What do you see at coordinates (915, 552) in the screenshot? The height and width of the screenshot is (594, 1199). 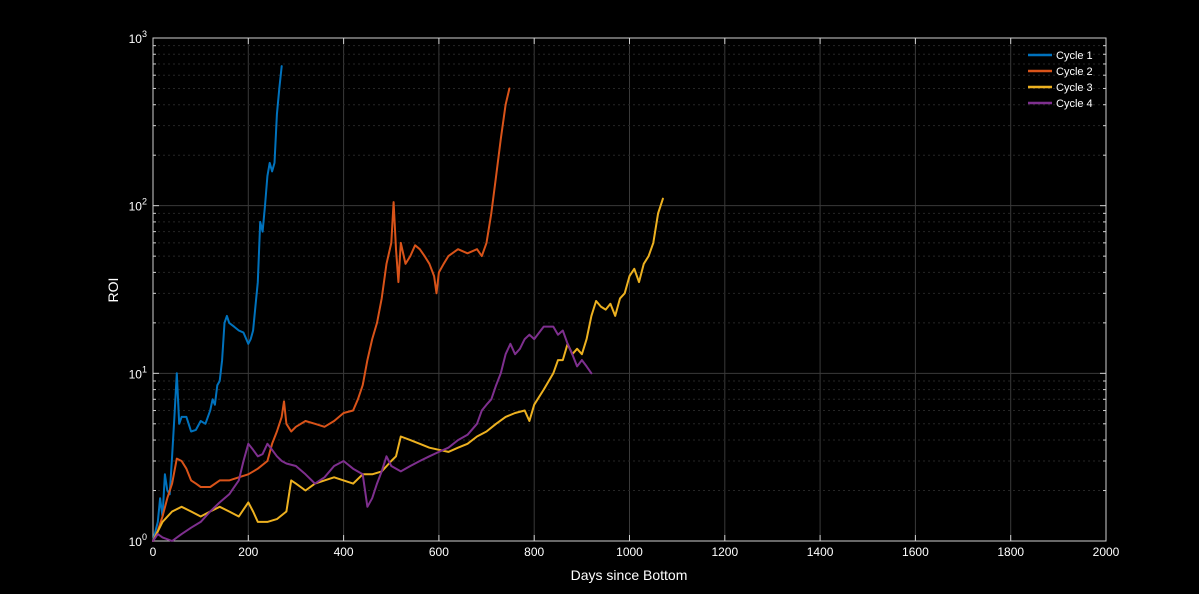 I see `x-tick-label: 1600` at bounding box center [915, 552].